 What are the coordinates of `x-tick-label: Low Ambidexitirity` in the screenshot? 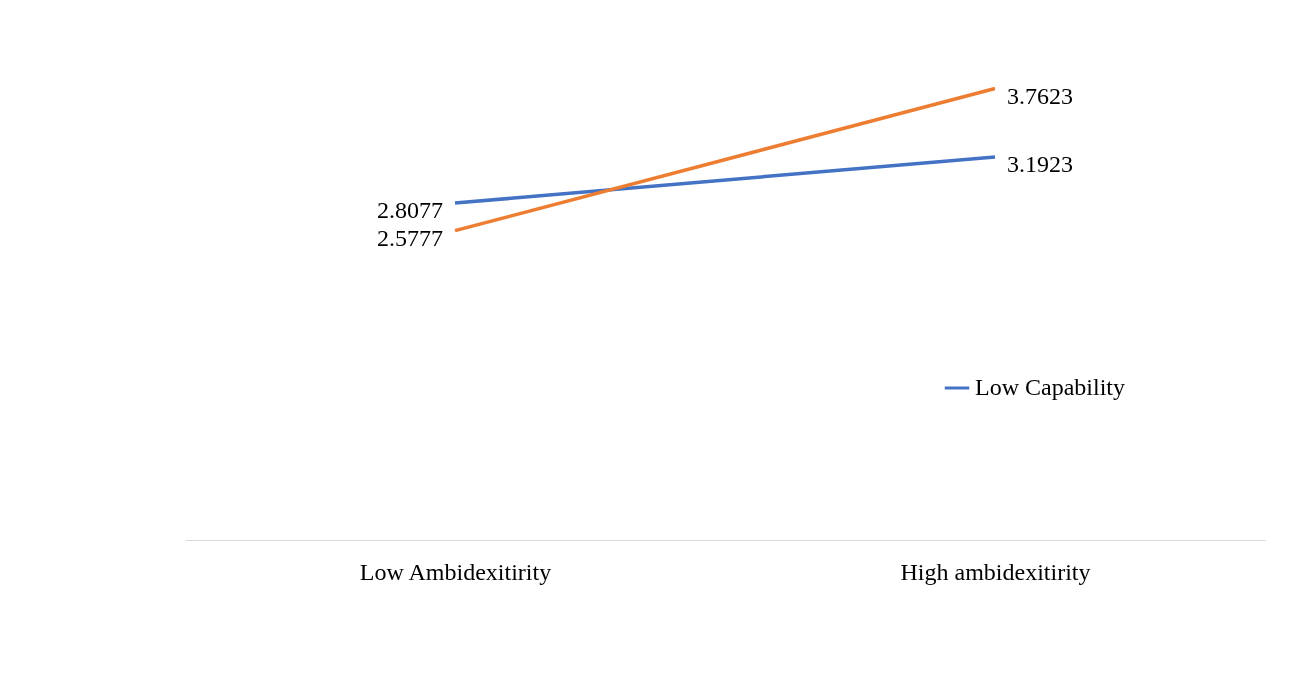 It's located at (455, 571).